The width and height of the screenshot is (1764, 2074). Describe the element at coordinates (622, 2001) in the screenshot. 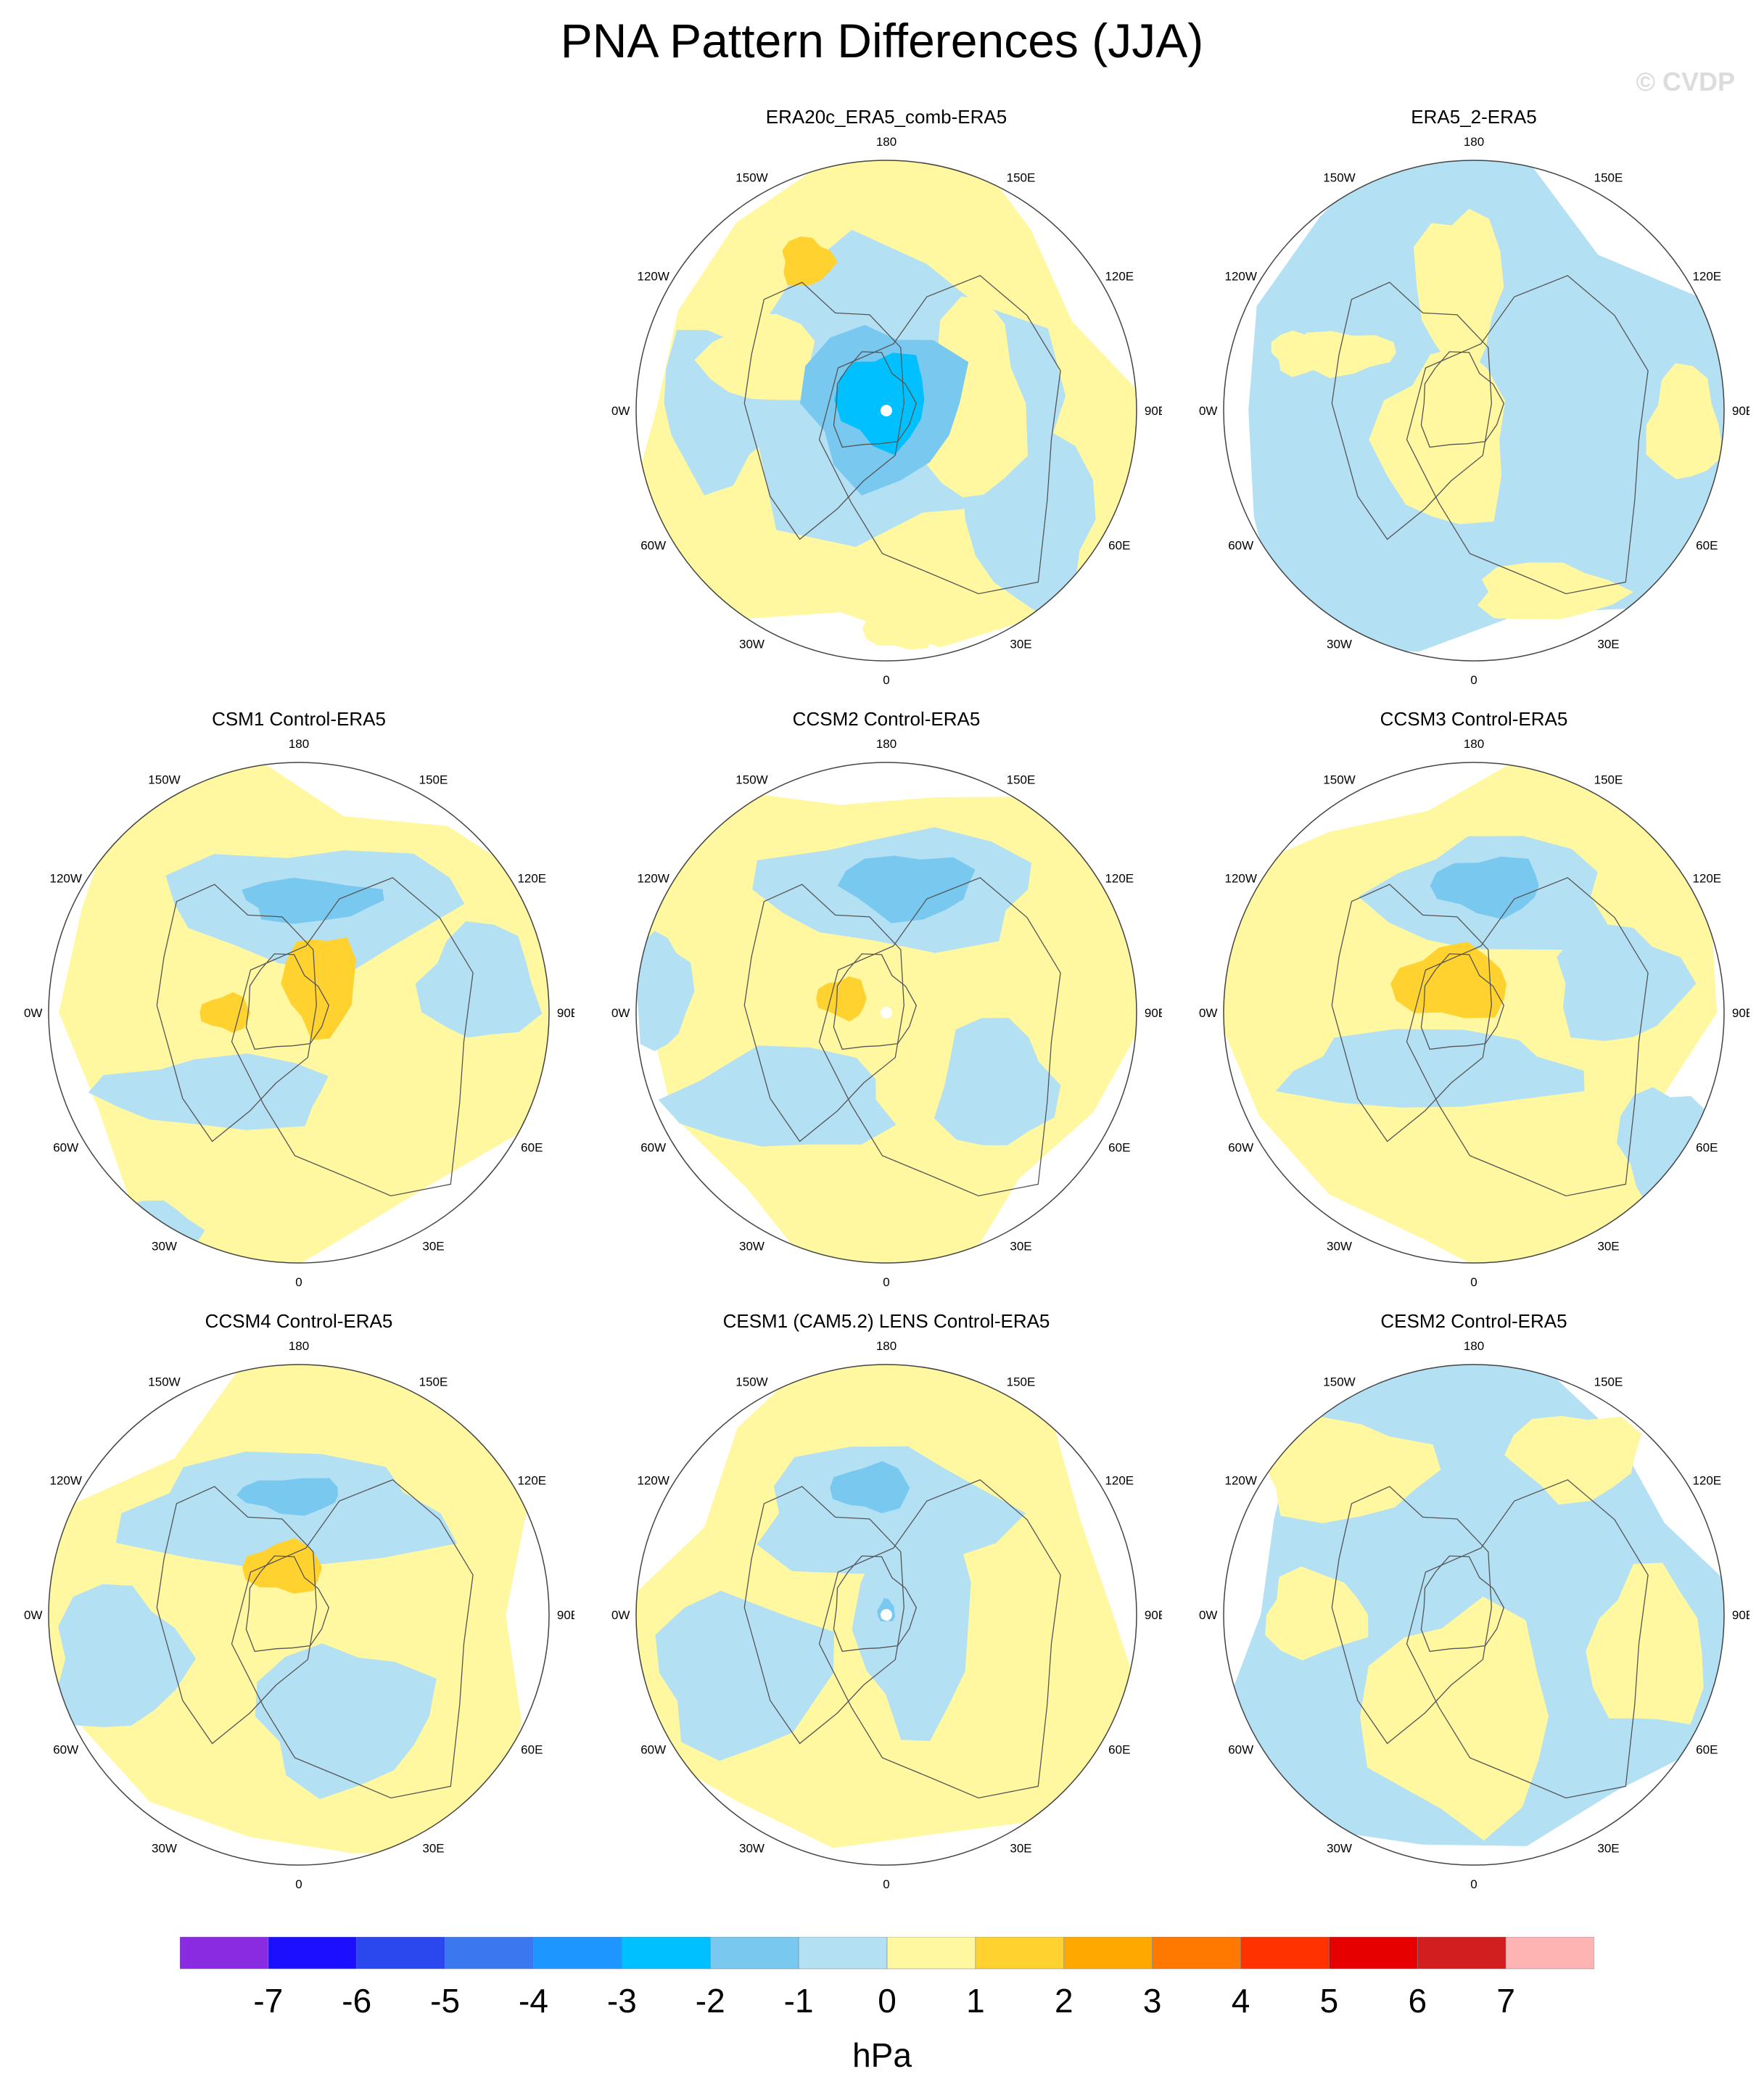

I see `colorbar-tick-label: -3` at that location.